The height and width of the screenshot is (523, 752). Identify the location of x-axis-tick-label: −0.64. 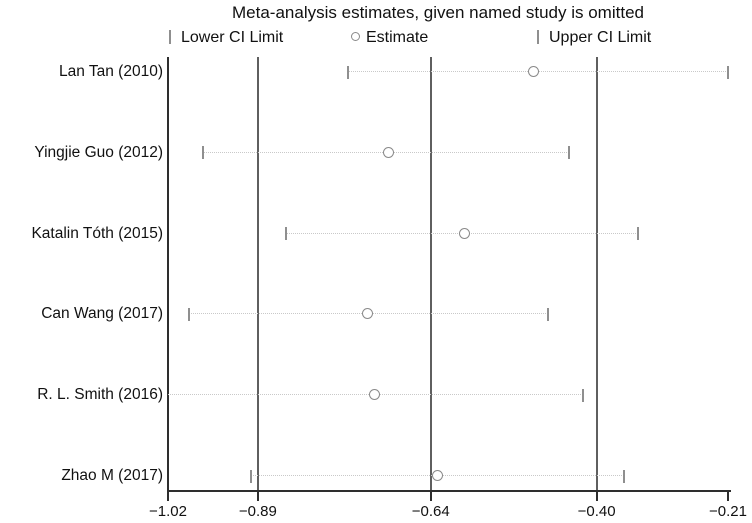
(430, 511).